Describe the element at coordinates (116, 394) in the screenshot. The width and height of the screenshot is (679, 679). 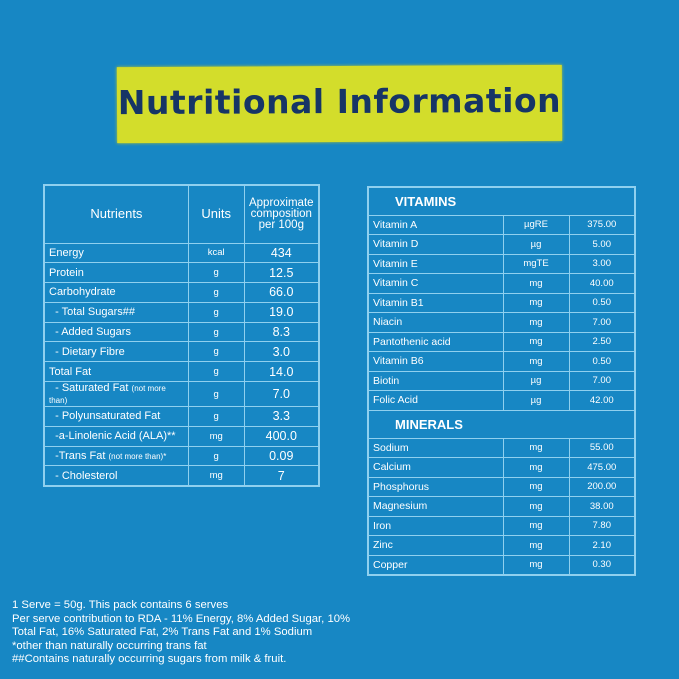
I see `nutrient-name: - Saturated Fat (not more than)` at that location.